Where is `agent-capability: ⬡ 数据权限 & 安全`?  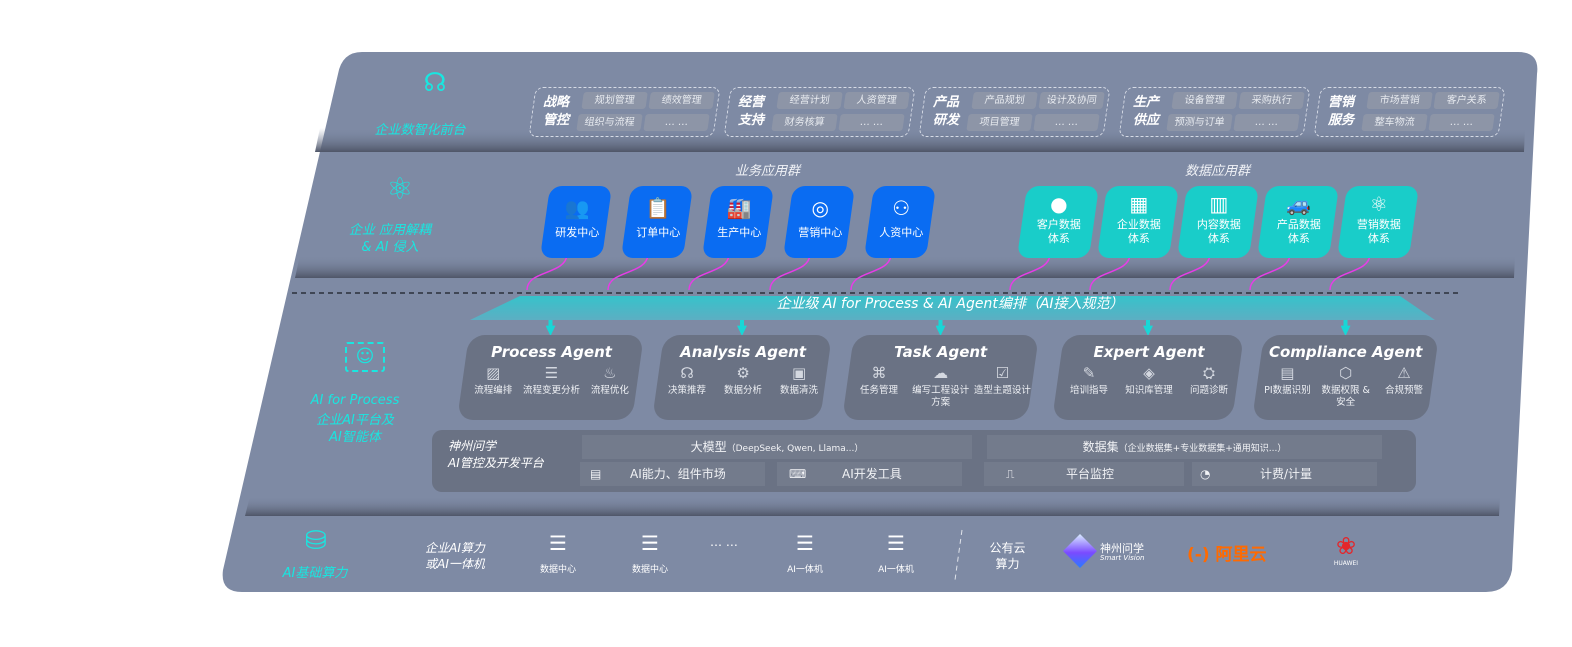 agent-capability: ⬡ 数据权限 & 安全 is located at coordinates (1346, 386).